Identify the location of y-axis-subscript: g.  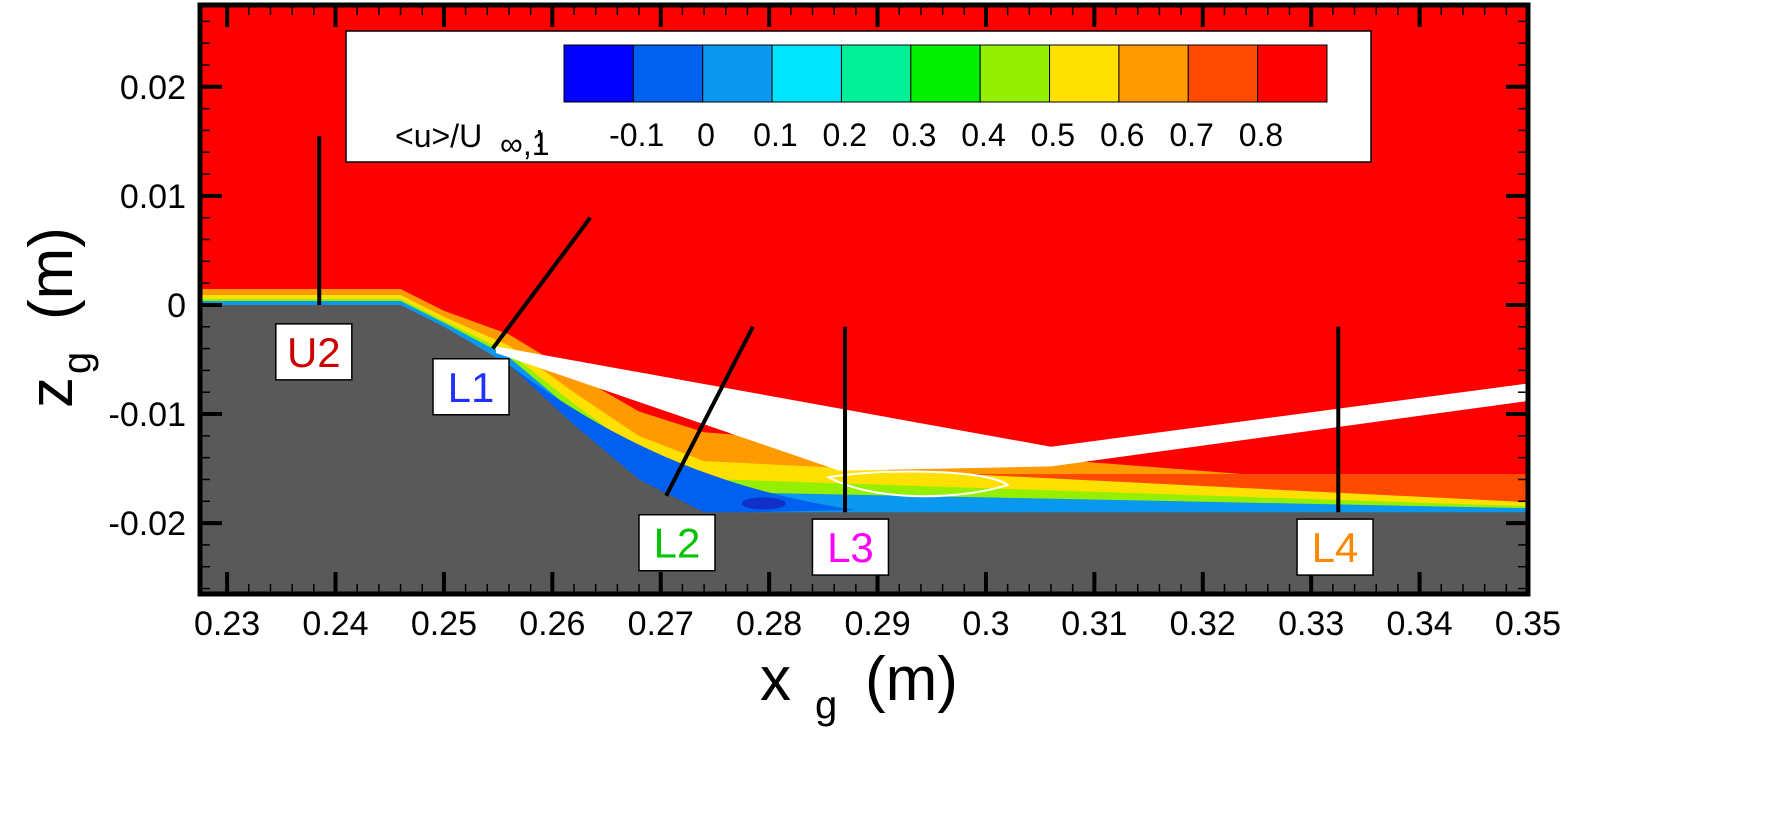
(77, 363).